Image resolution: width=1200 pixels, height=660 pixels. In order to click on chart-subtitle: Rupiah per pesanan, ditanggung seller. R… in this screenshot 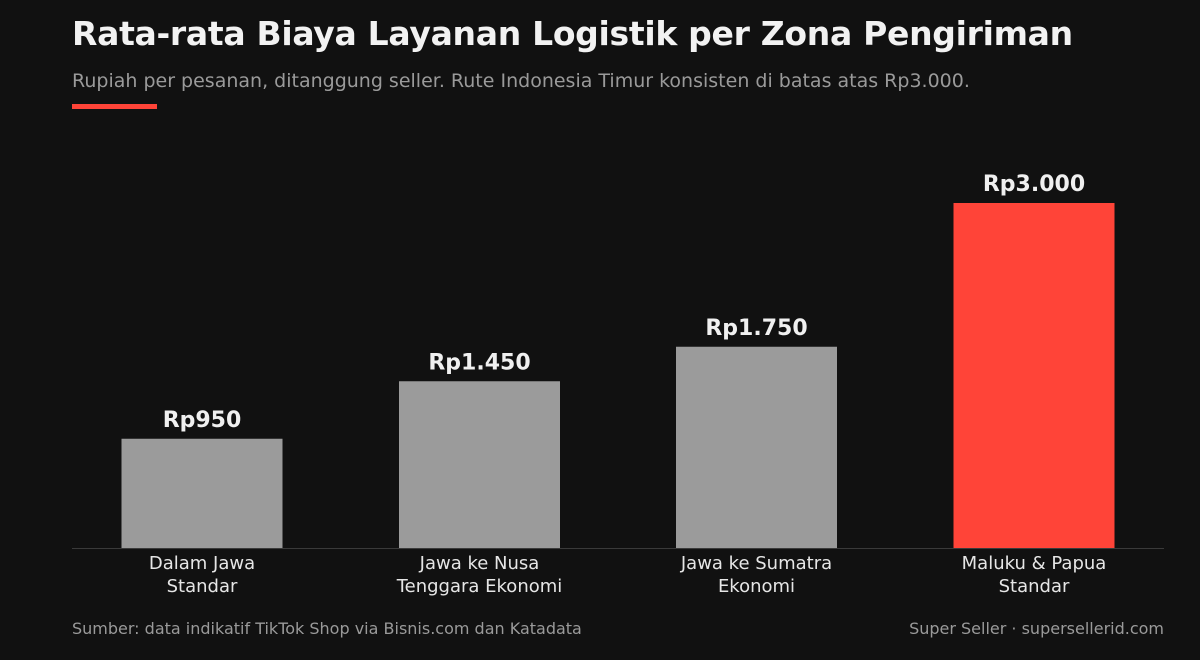, I will do `click(521, 81)`.